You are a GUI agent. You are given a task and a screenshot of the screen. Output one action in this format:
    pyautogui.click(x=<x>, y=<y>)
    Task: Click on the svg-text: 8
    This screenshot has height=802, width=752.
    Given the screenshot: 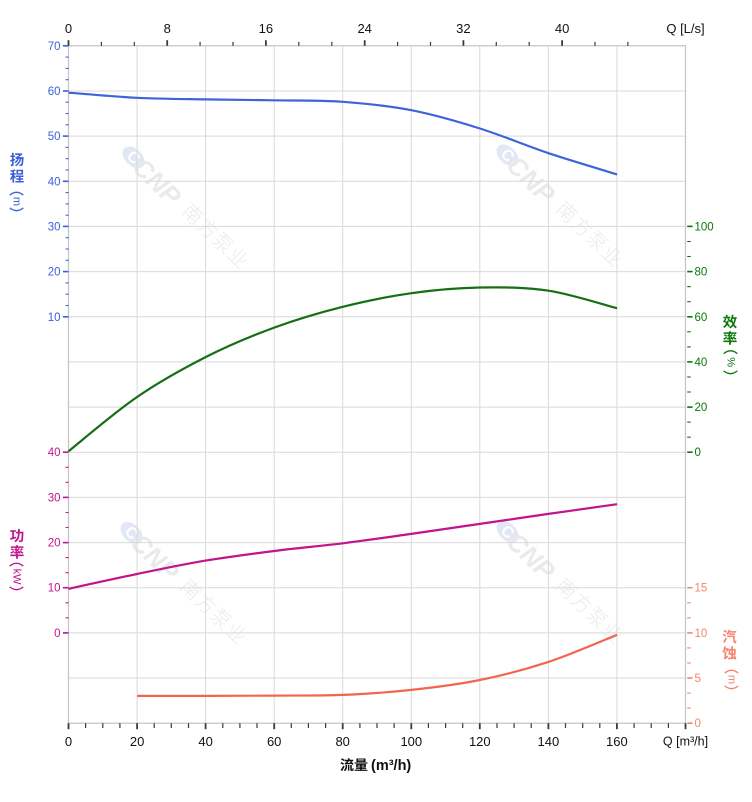 What is the action you would take?
    pyautogui.click(x=167, y=28)
    